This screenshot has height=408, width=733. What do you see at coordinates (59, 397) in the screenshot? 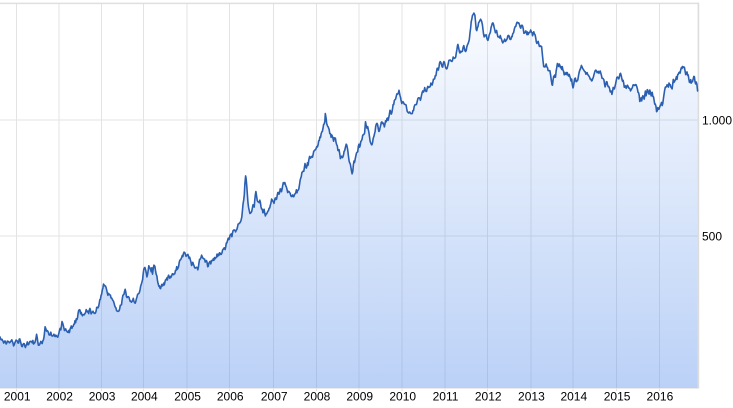
I see `svg-text: 2002` at bounding box center [59, 397].